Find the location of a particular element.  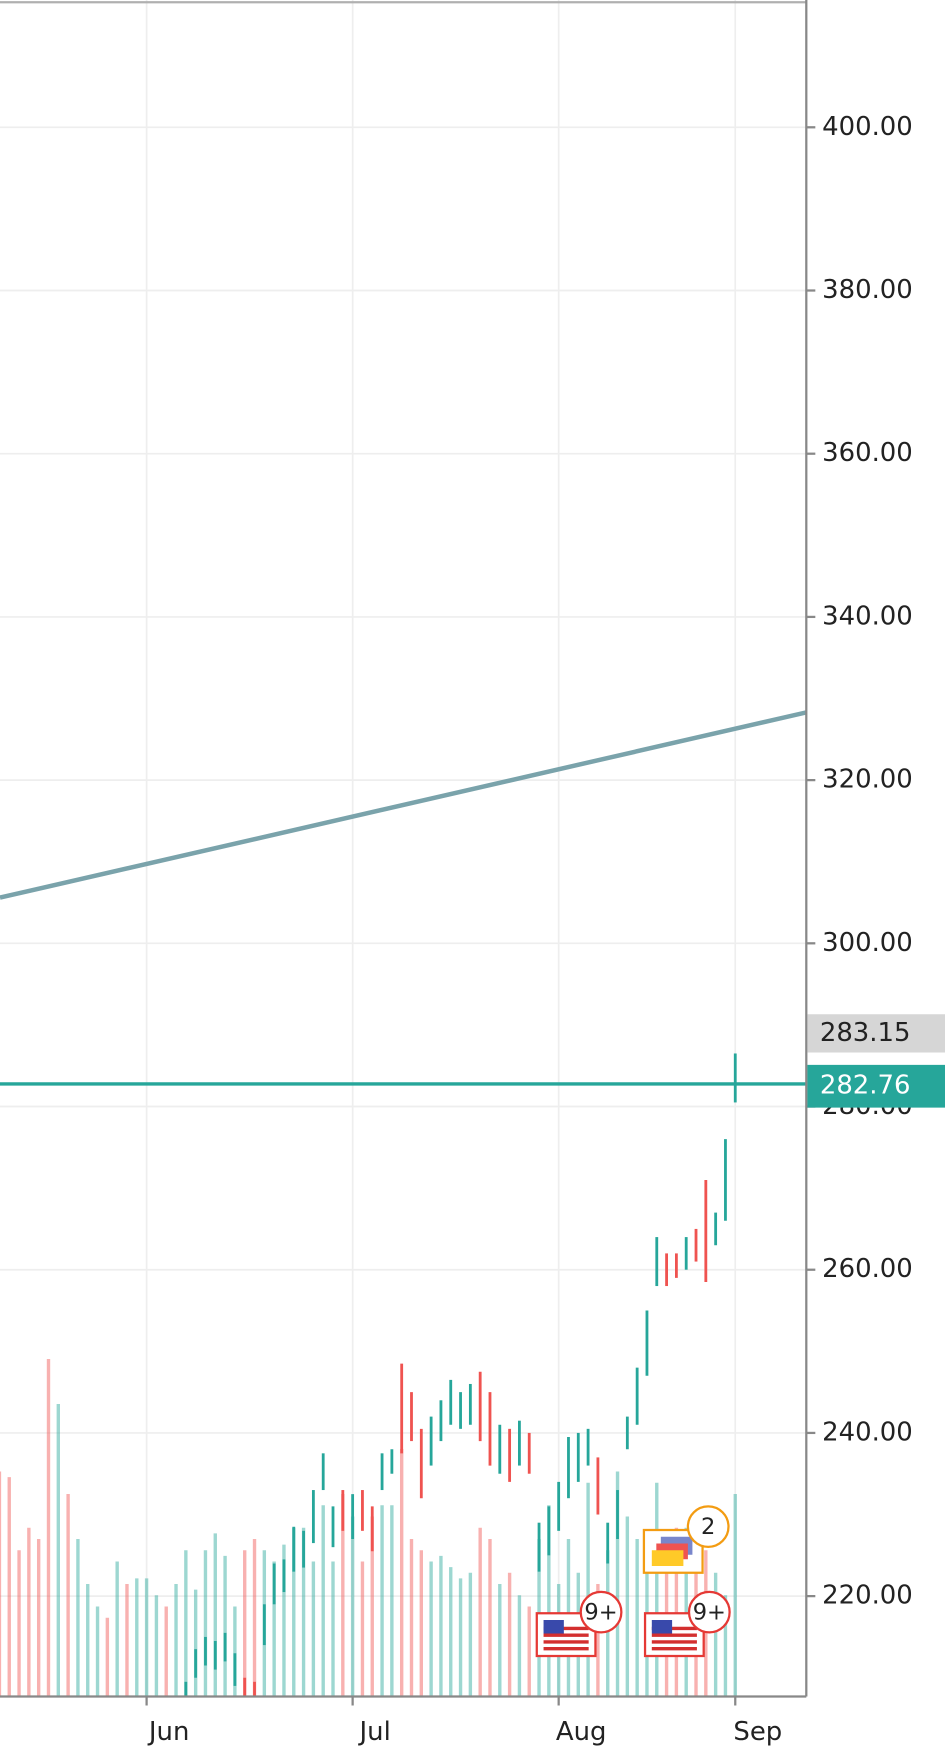

x-tick-label: Sep is located at coordinates (757, 1732).